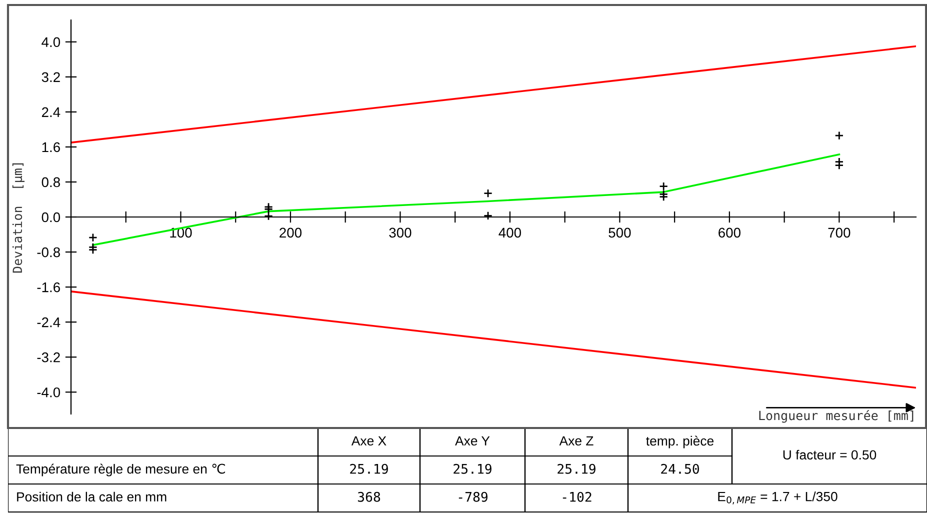 The image size is (927, 514). Describe the element at coordinates (472, 441) in the screenshot. I see `text: Axe Y` at that location.